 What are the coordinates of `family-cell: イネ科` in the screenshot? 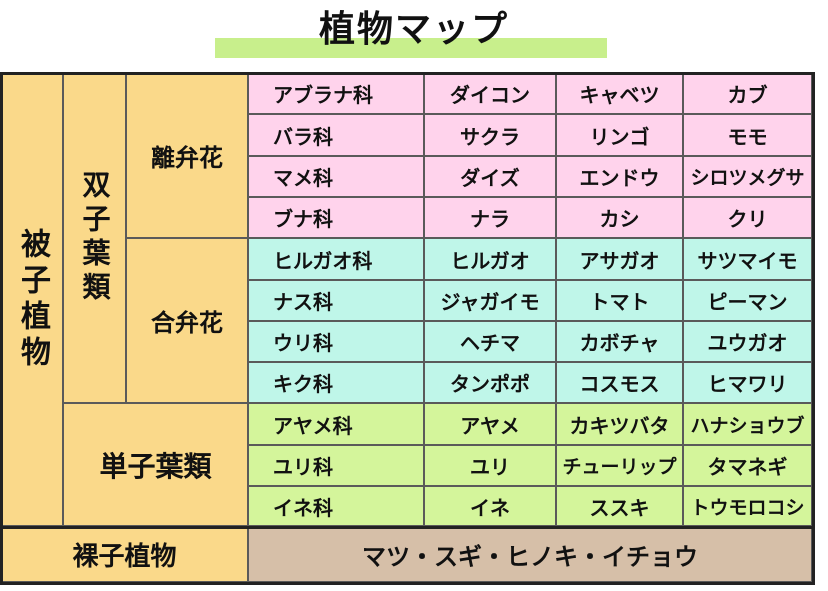 It's located at (337, 507).